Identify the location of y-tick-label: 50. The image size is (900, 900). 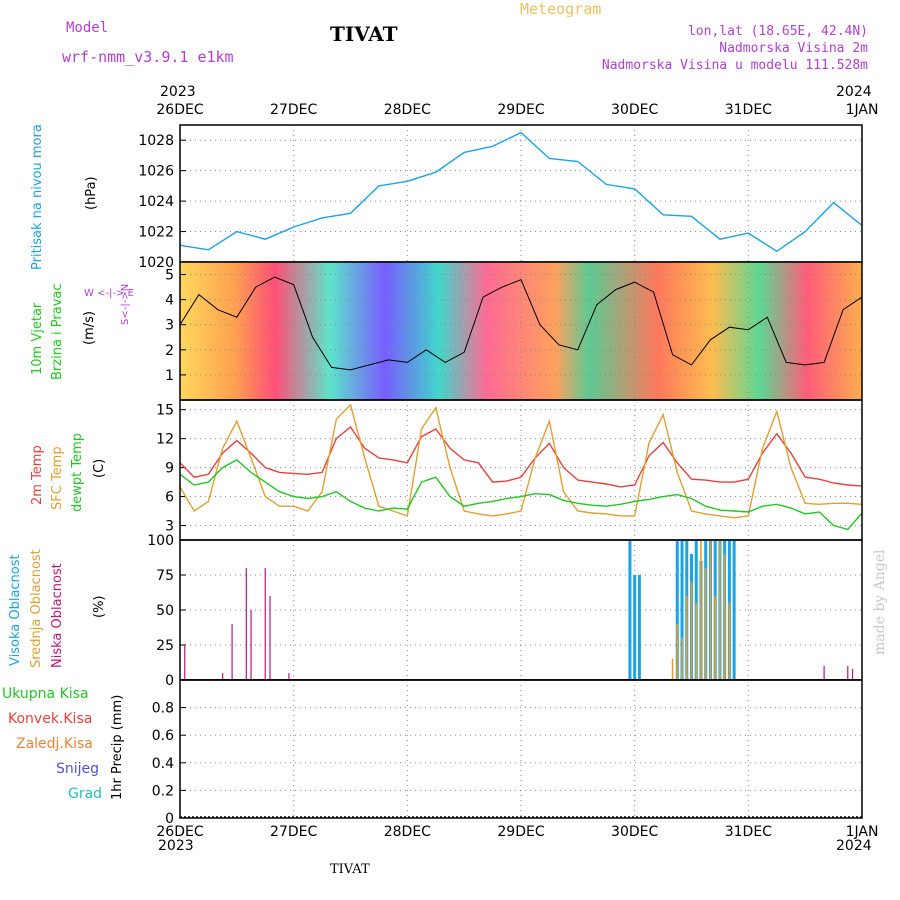
(165, 611).